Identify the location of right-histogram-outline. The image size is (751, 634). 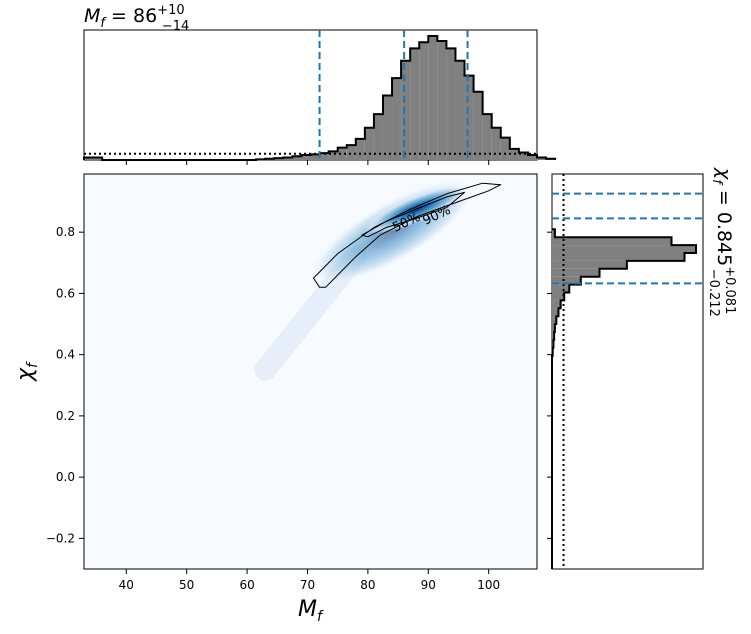
(624, 398).